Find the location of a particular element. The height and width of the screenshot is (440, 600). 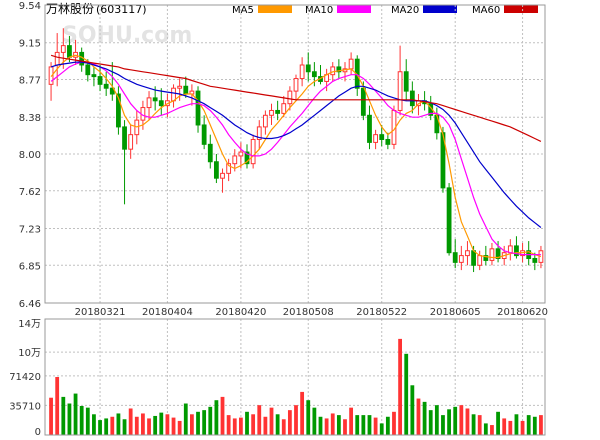

volume-tick-label: 71420 is located at coordinates (25, 377).